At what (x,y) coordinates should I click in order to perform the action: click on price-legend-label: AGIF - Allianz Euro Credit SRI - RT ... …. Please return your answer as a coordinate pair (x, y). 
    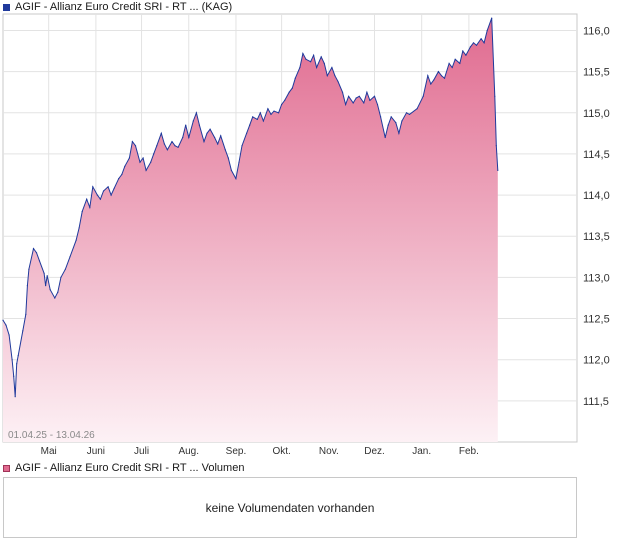
    Looking at the image, I should click on (124, 7).